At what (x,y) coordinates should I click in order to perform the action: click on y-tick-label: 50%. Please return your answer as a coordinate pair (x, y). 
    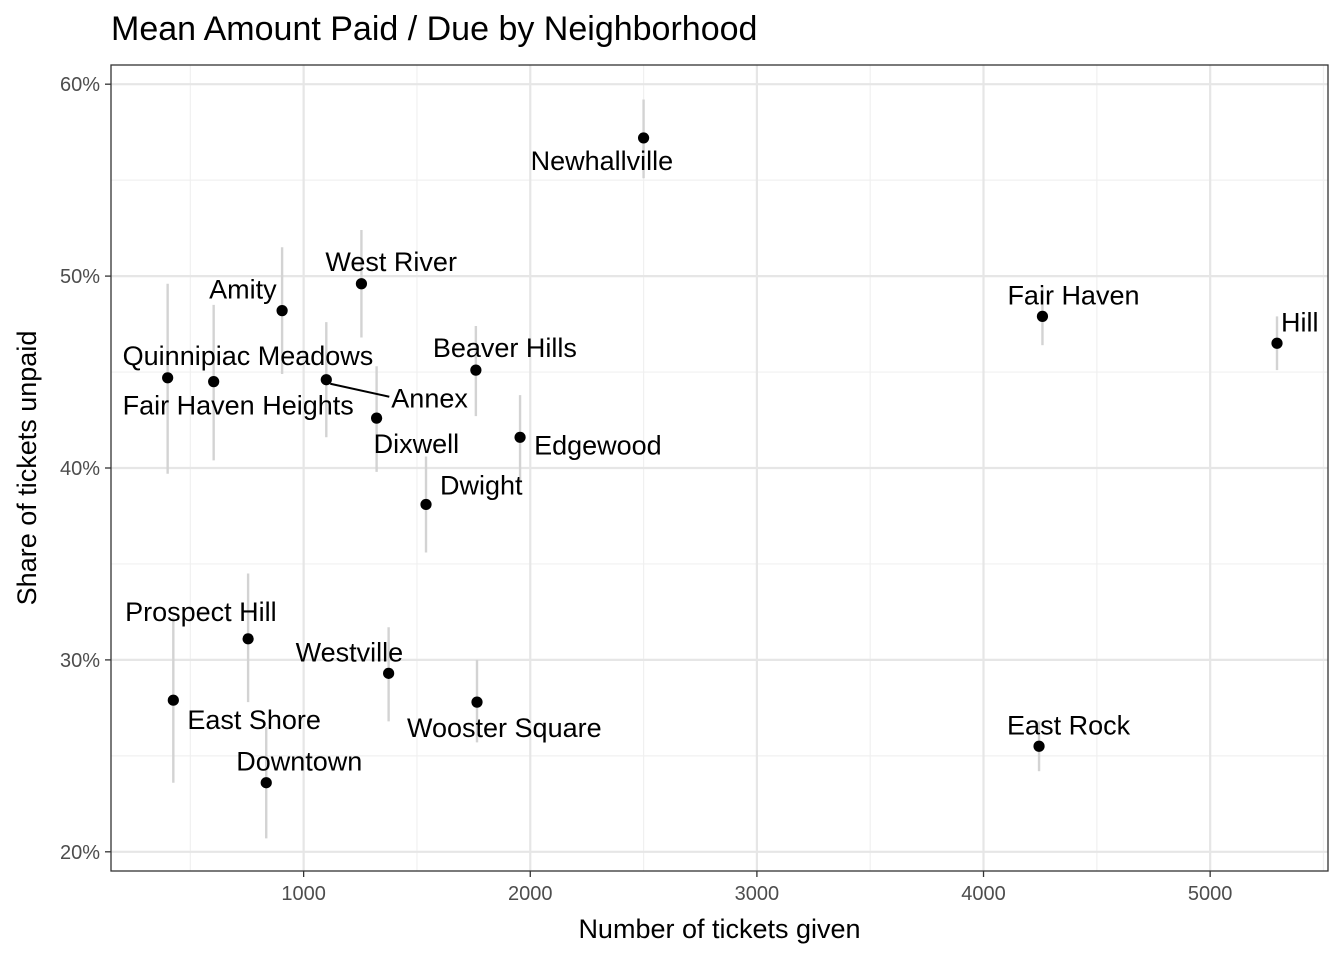
    Looking at the image, I should click on (80, 277).